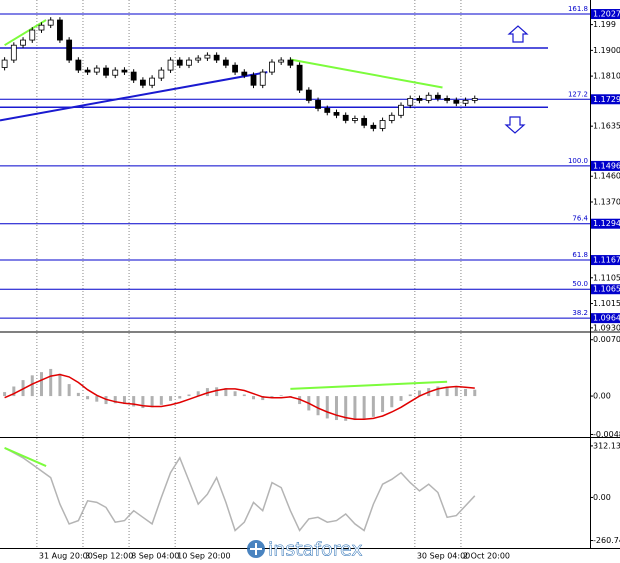 This screenshot has height=563, width=620. What do you see at coordinates (606, 445) in the screenshot?
I see `y-tick-label: 312.1363` at bounding box center [606, 445].